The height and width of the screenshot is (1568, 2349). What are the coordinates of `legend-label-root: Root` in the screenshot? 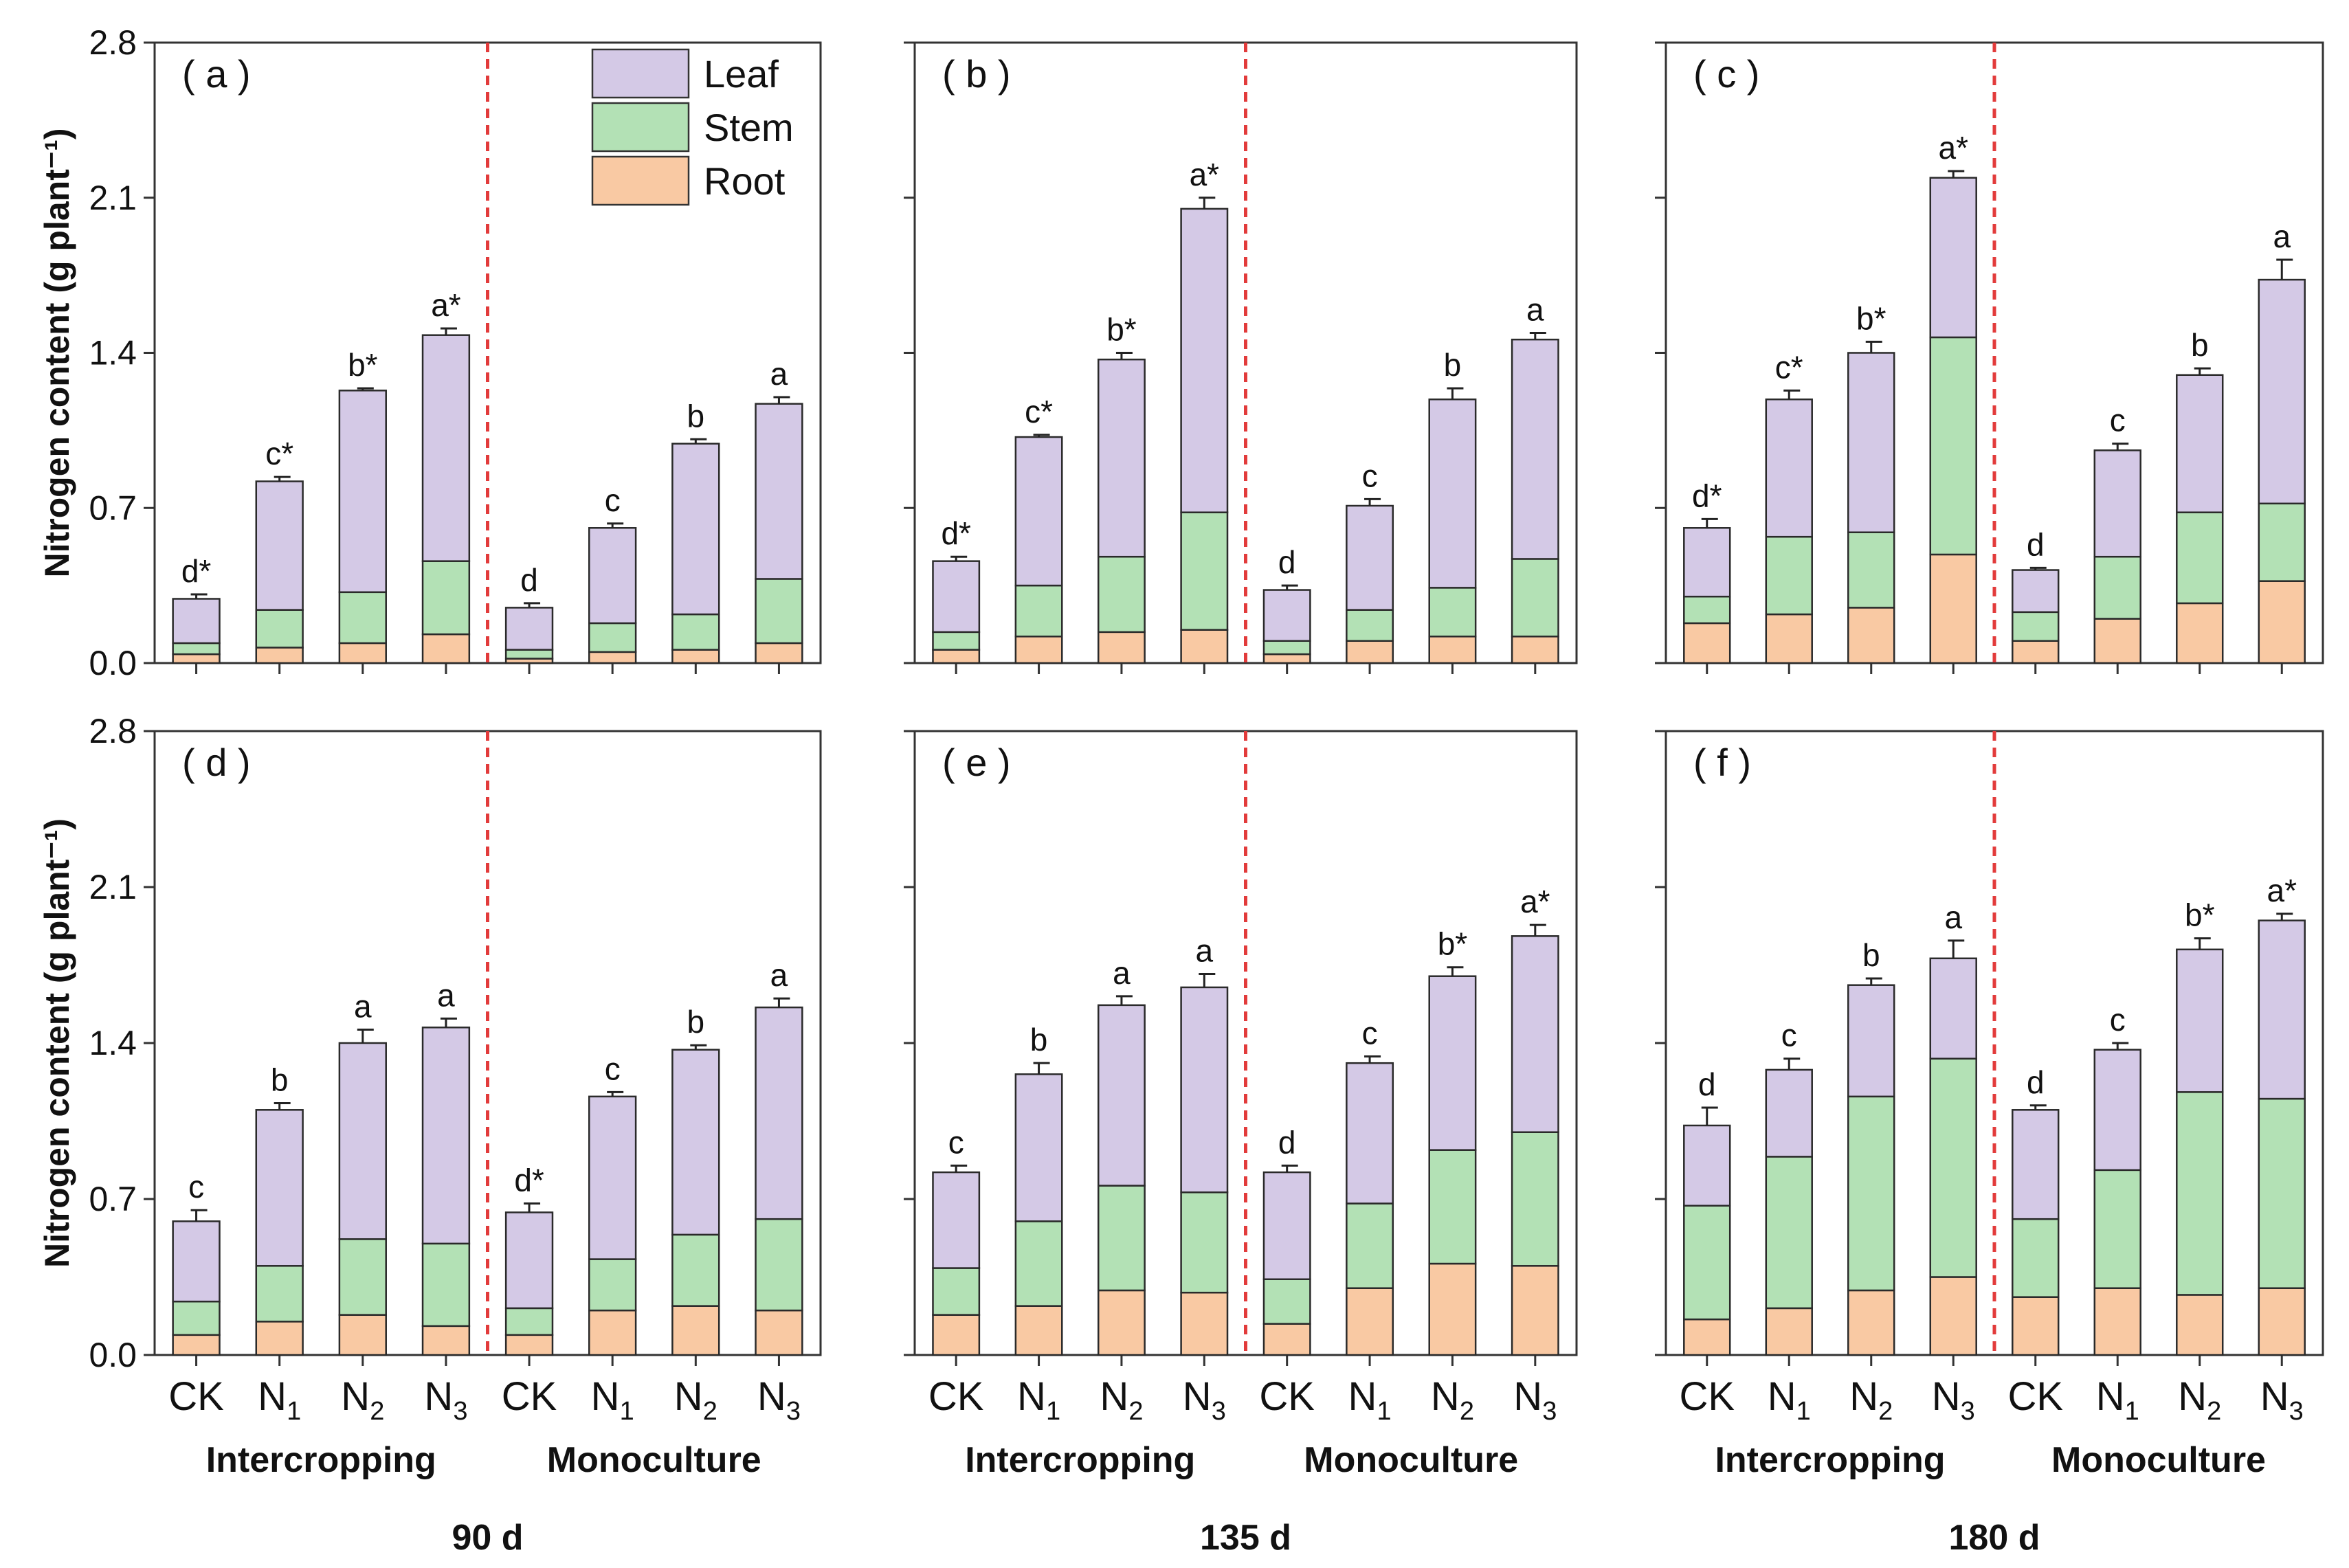 It's located at (745, 181).